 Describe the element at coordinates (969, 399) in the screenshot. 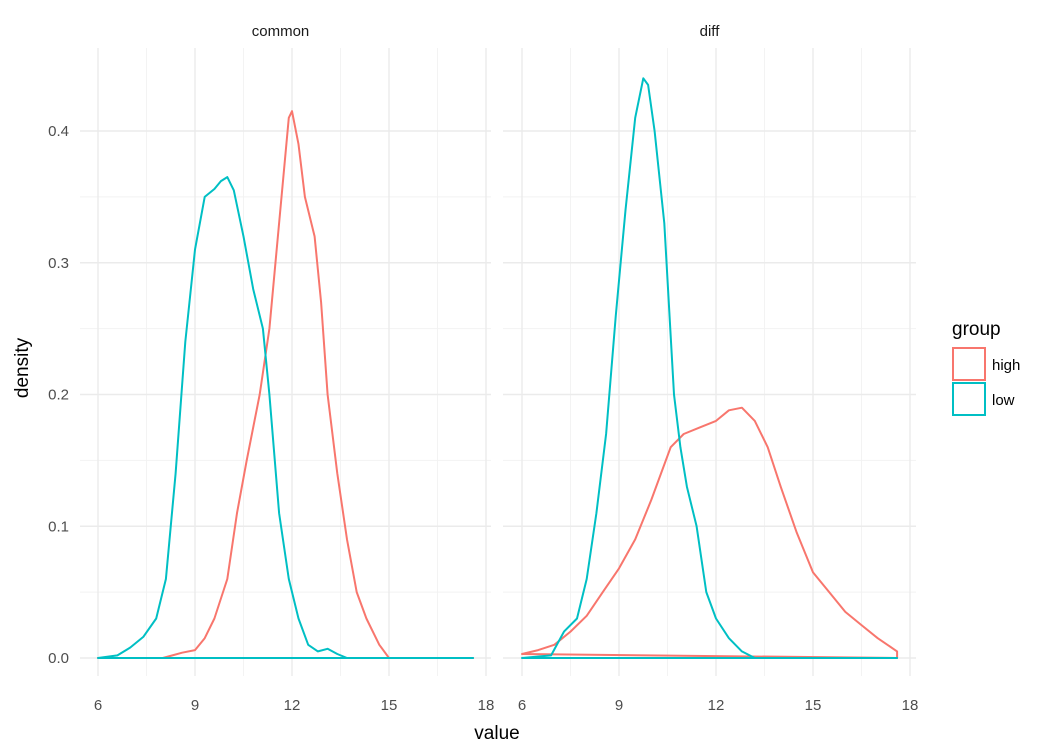

I see `legend-key-low` at that location.